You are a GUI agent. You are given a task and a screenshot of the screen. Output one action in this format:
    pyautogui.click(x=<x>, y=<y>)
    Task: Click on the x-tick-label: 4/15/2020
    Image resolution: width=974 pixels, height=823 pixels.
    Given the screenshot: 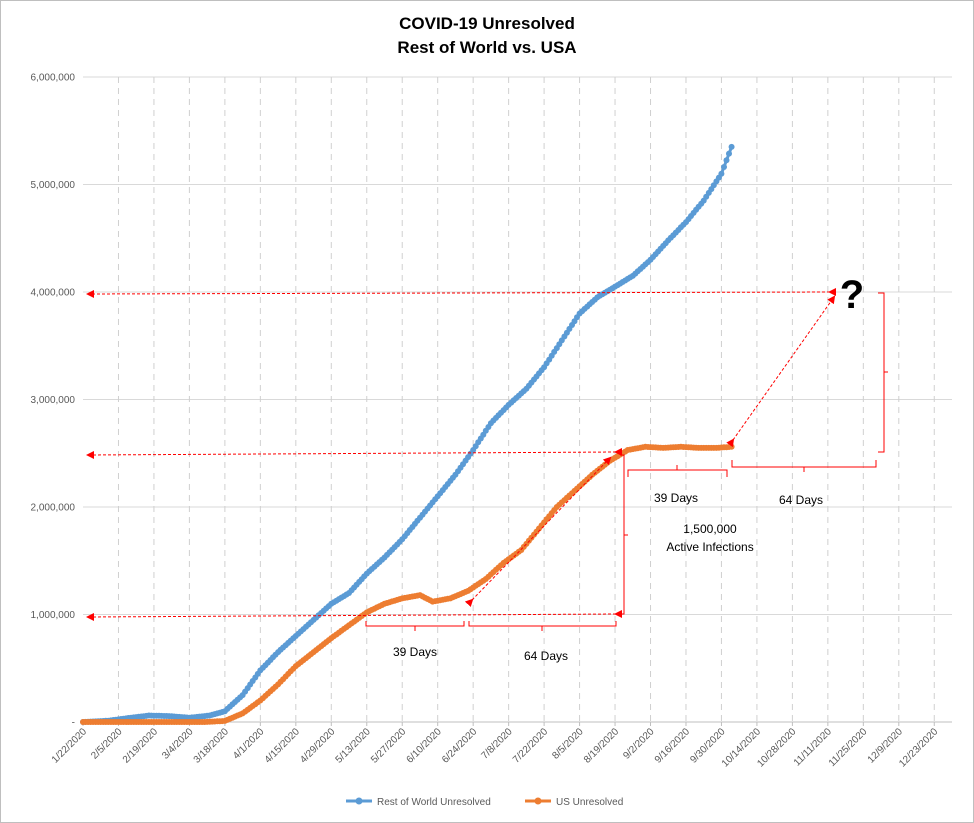 What is the action you would take?
    pyautogui.click(x=283, y=746)
    